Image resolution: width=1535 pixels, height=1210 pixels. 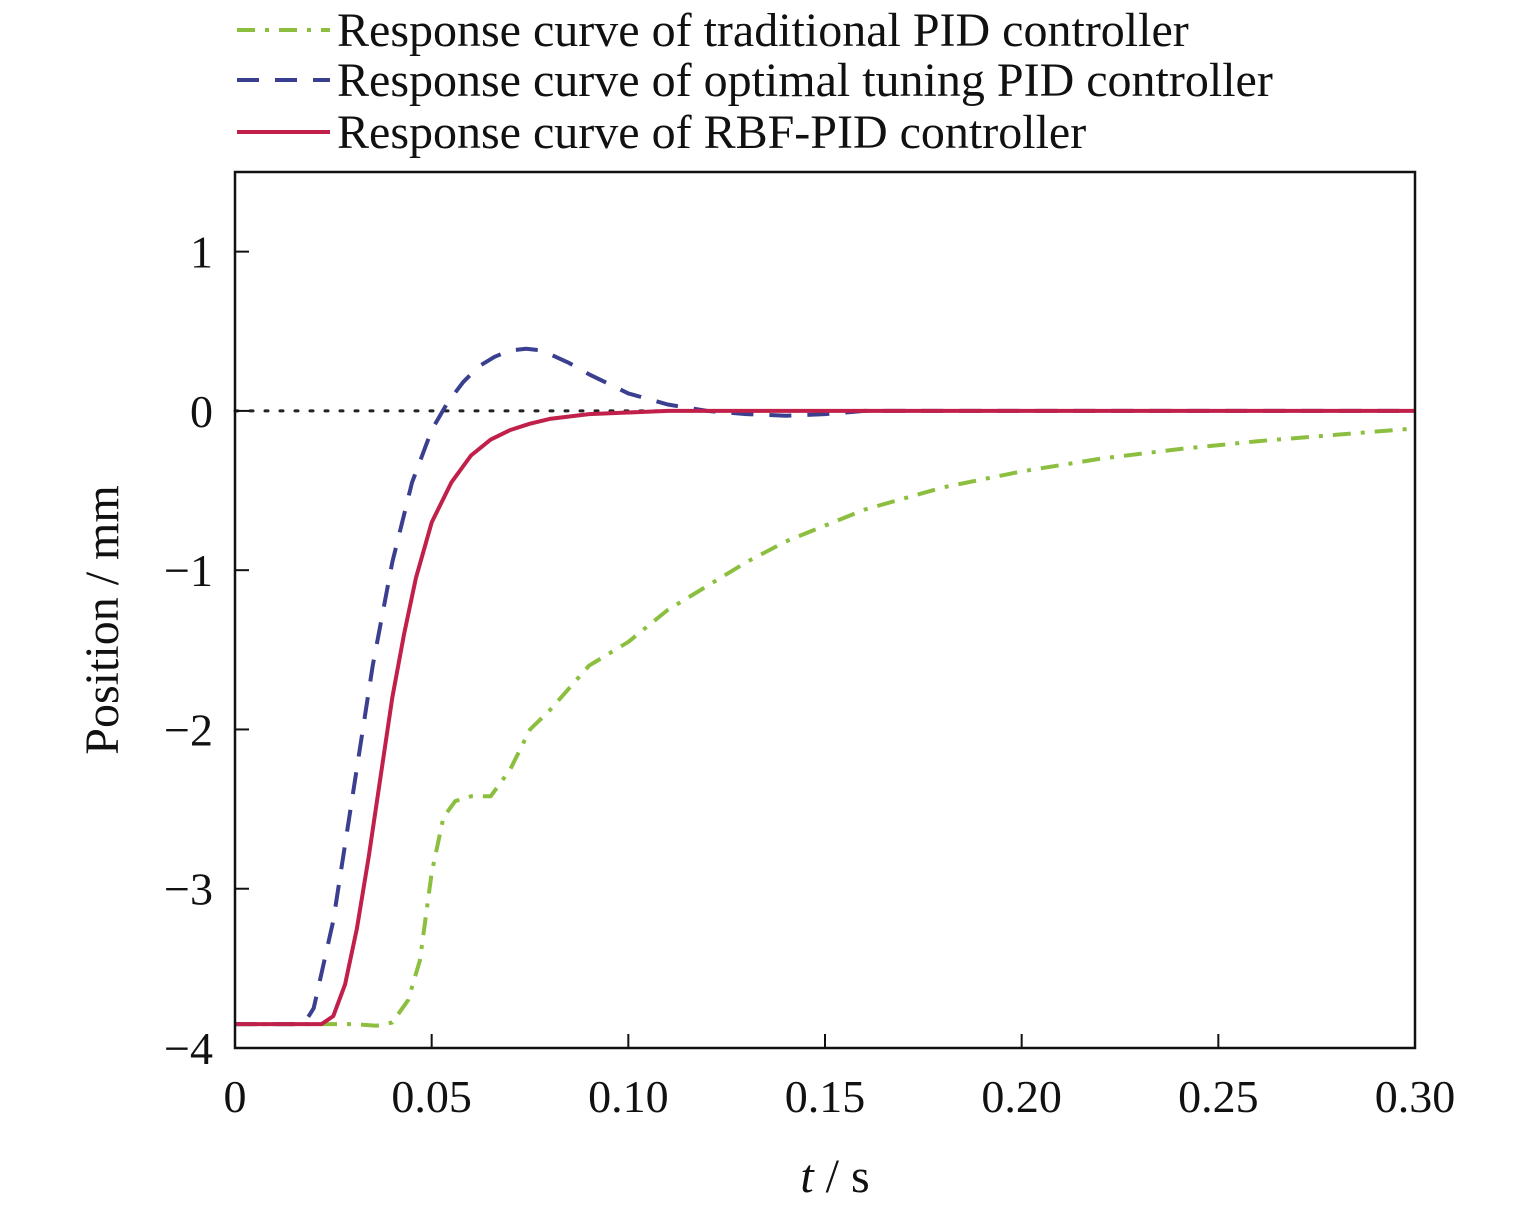 I want to click on y-tick-label: −4, so click(x=188, y=1048).